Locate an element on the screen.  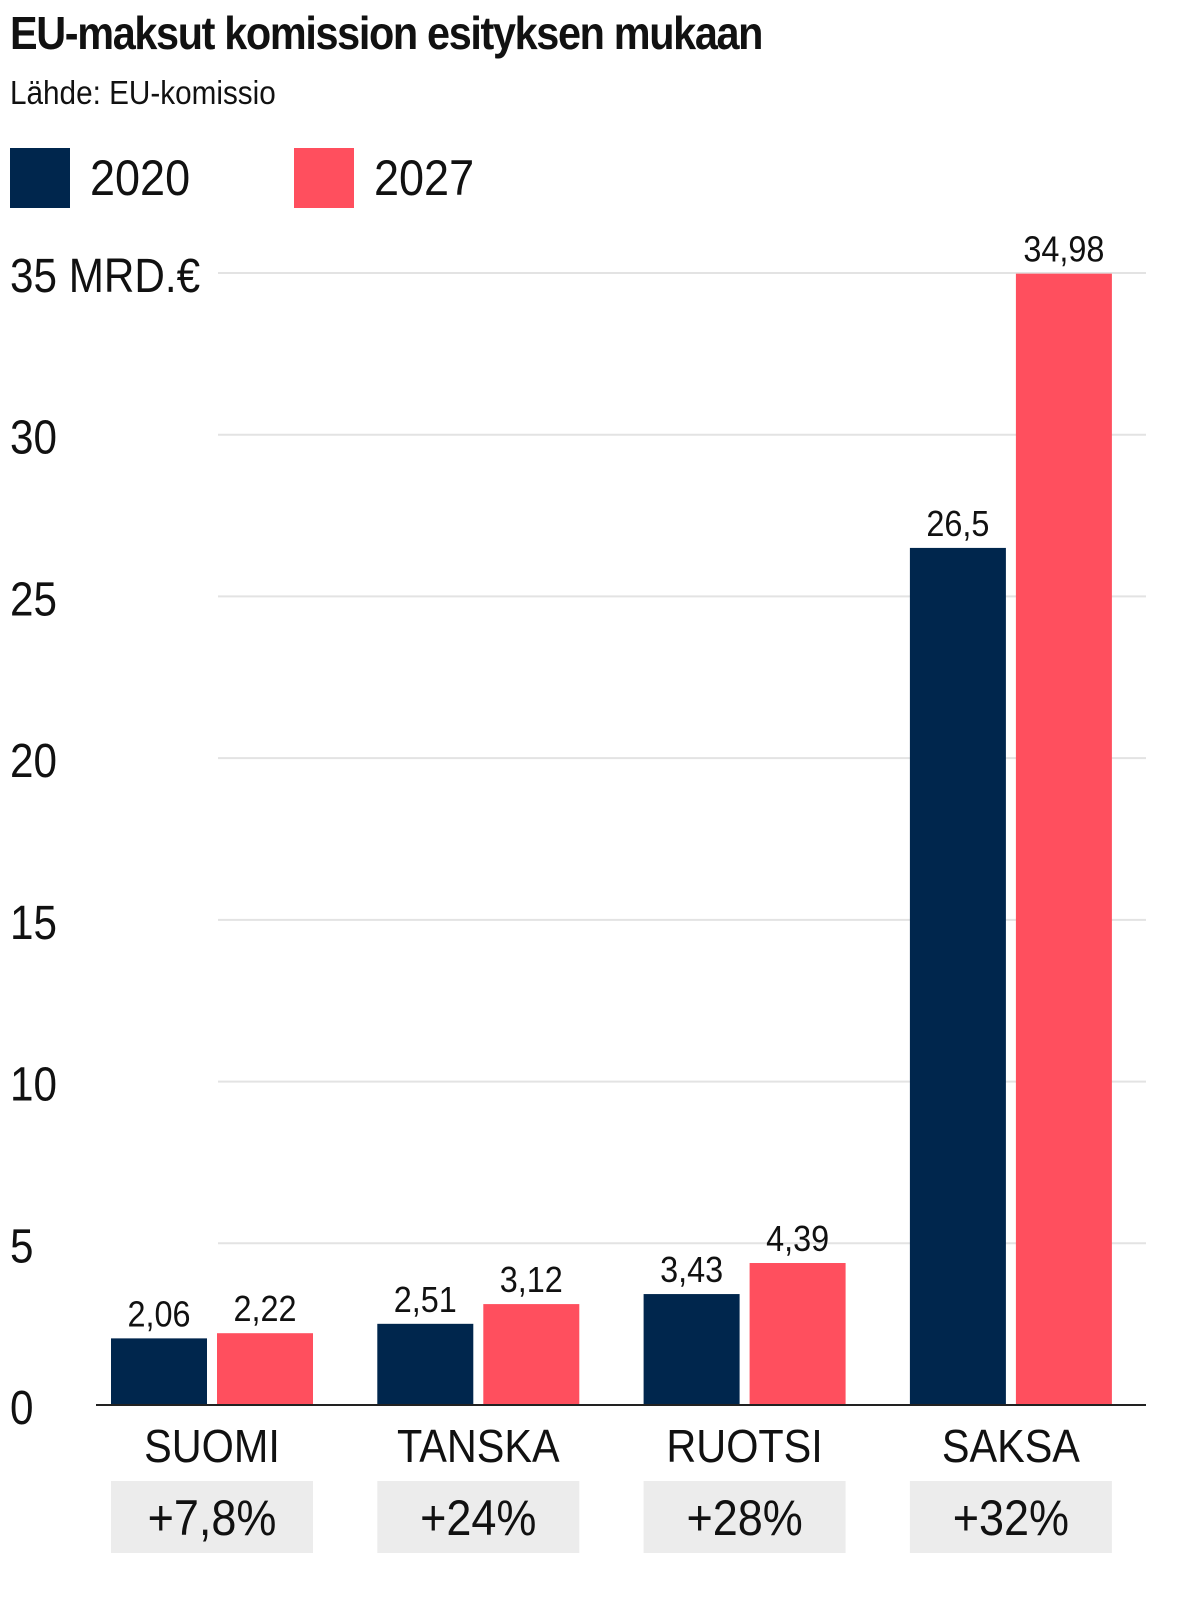
x-tick-label: TANSKA is located at coordinates (478, 1447).